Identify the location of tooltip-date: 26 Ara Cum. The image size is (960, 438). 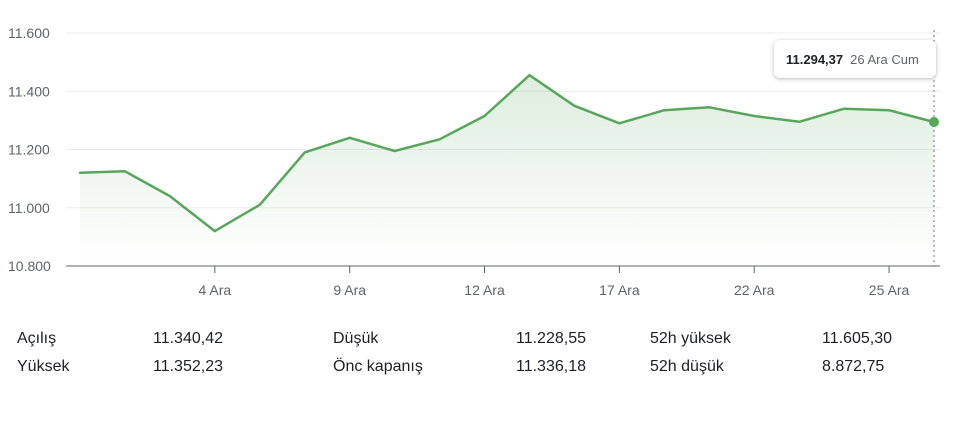
(884, 59).